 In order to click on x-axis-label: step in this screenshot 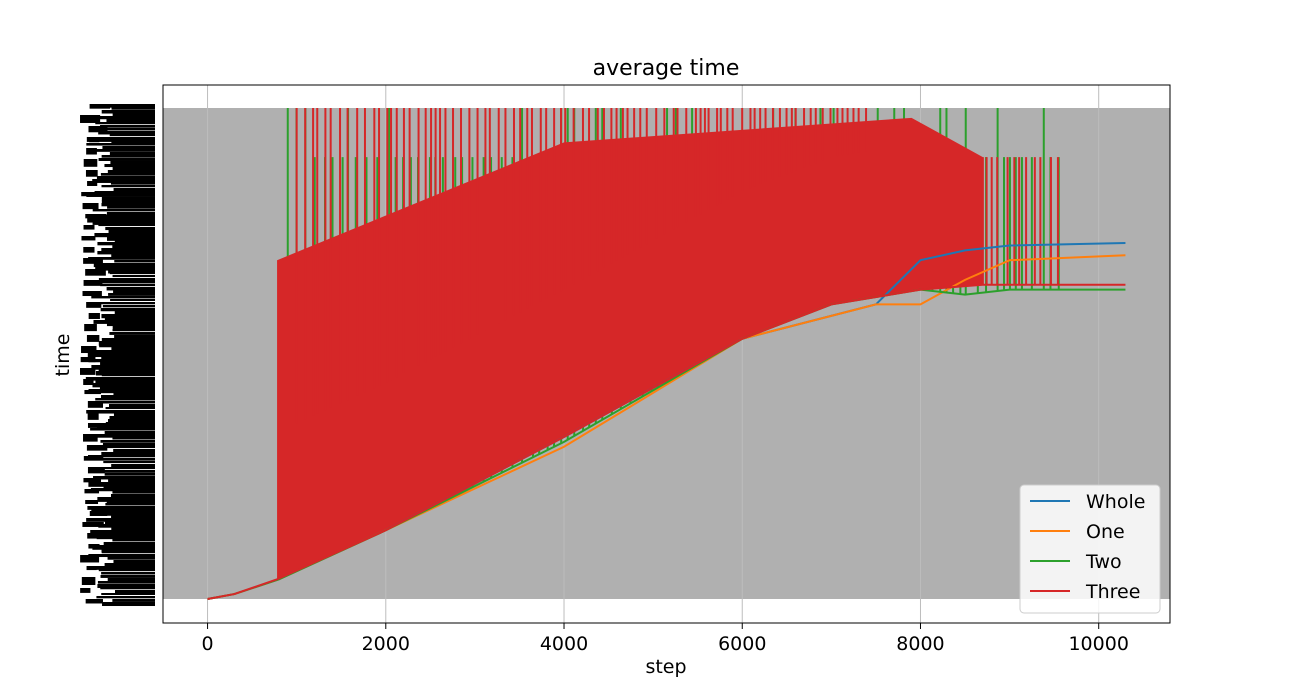, I will do `click(665, 667)`.